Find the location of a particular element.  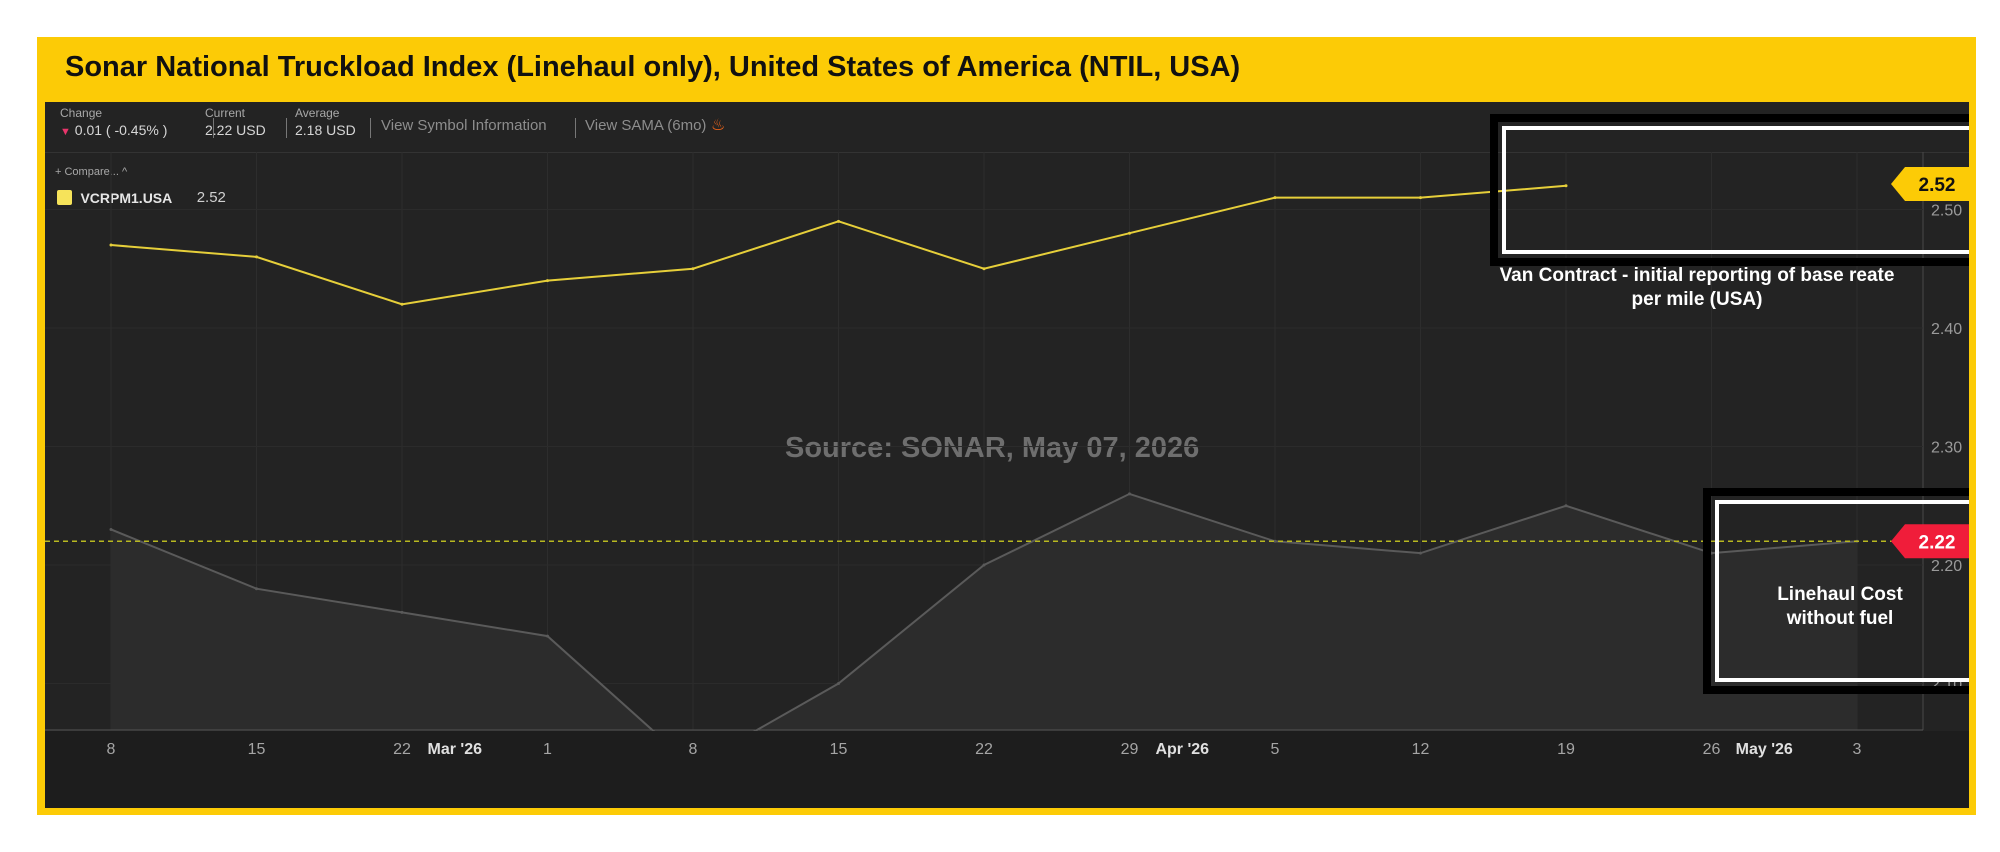

average-value: 2.18 USD is located at coordinates (325, 130).